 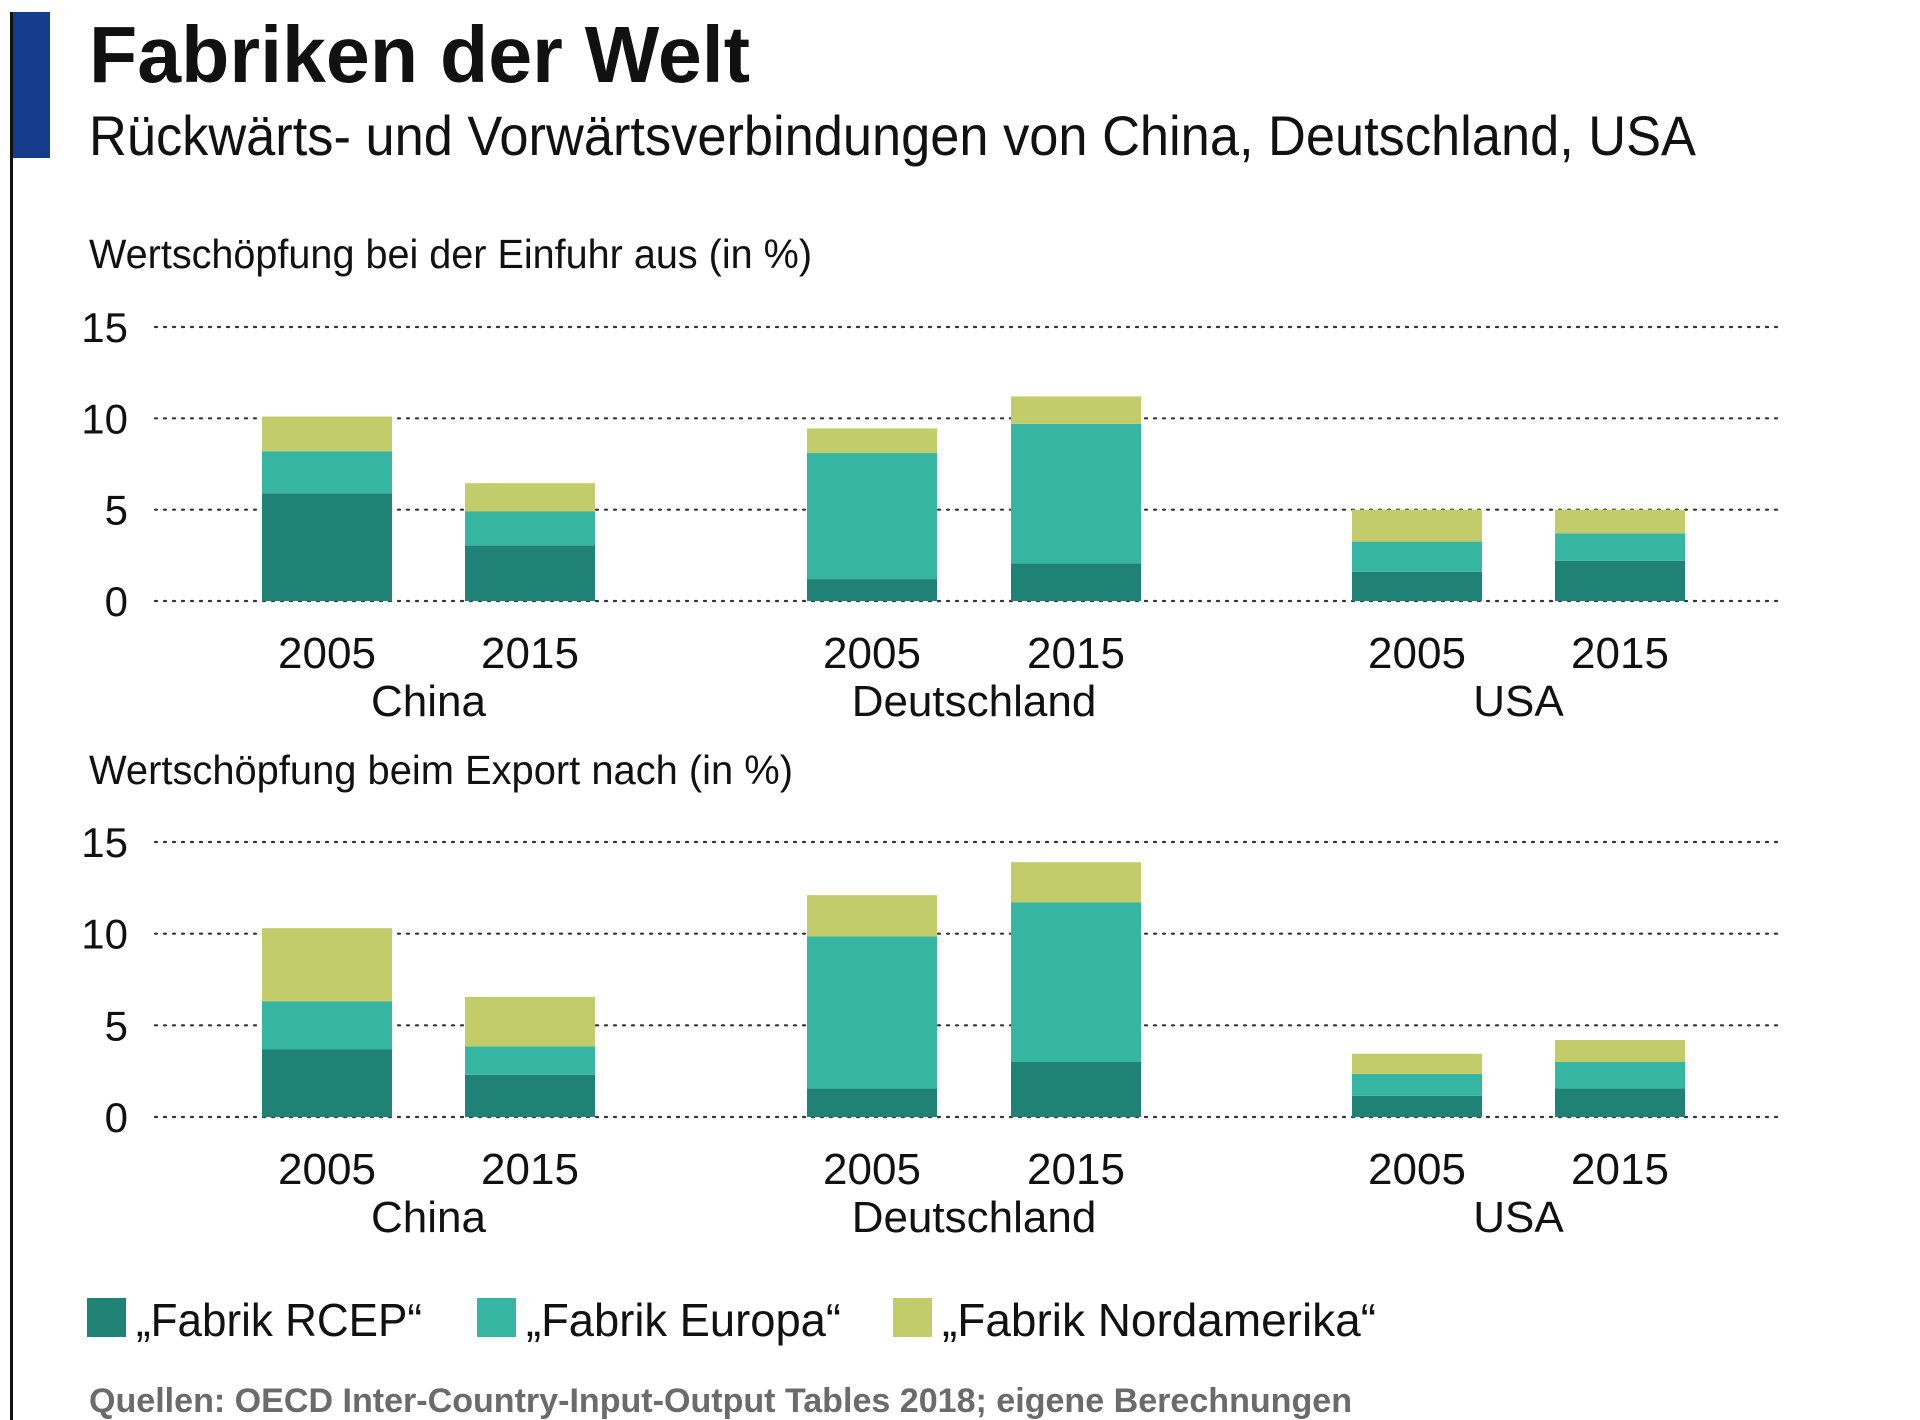 I want to click on chart-title: Fabriken der Welt, so click(x=419, y=54).